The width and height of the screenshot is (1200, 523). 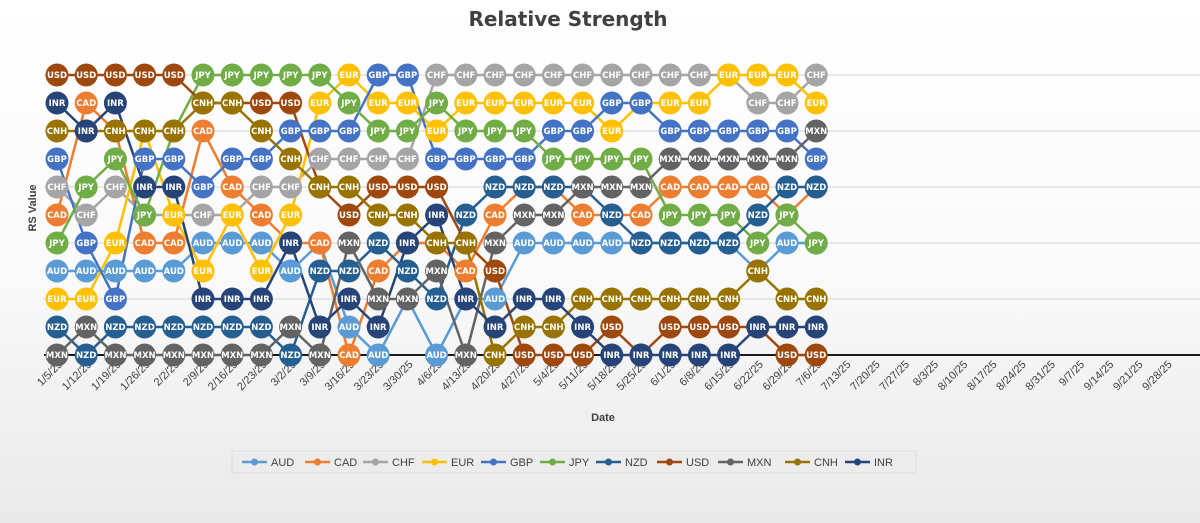 I want to click on x-tick-label: 7/20/25, so click(x=865, y=376).